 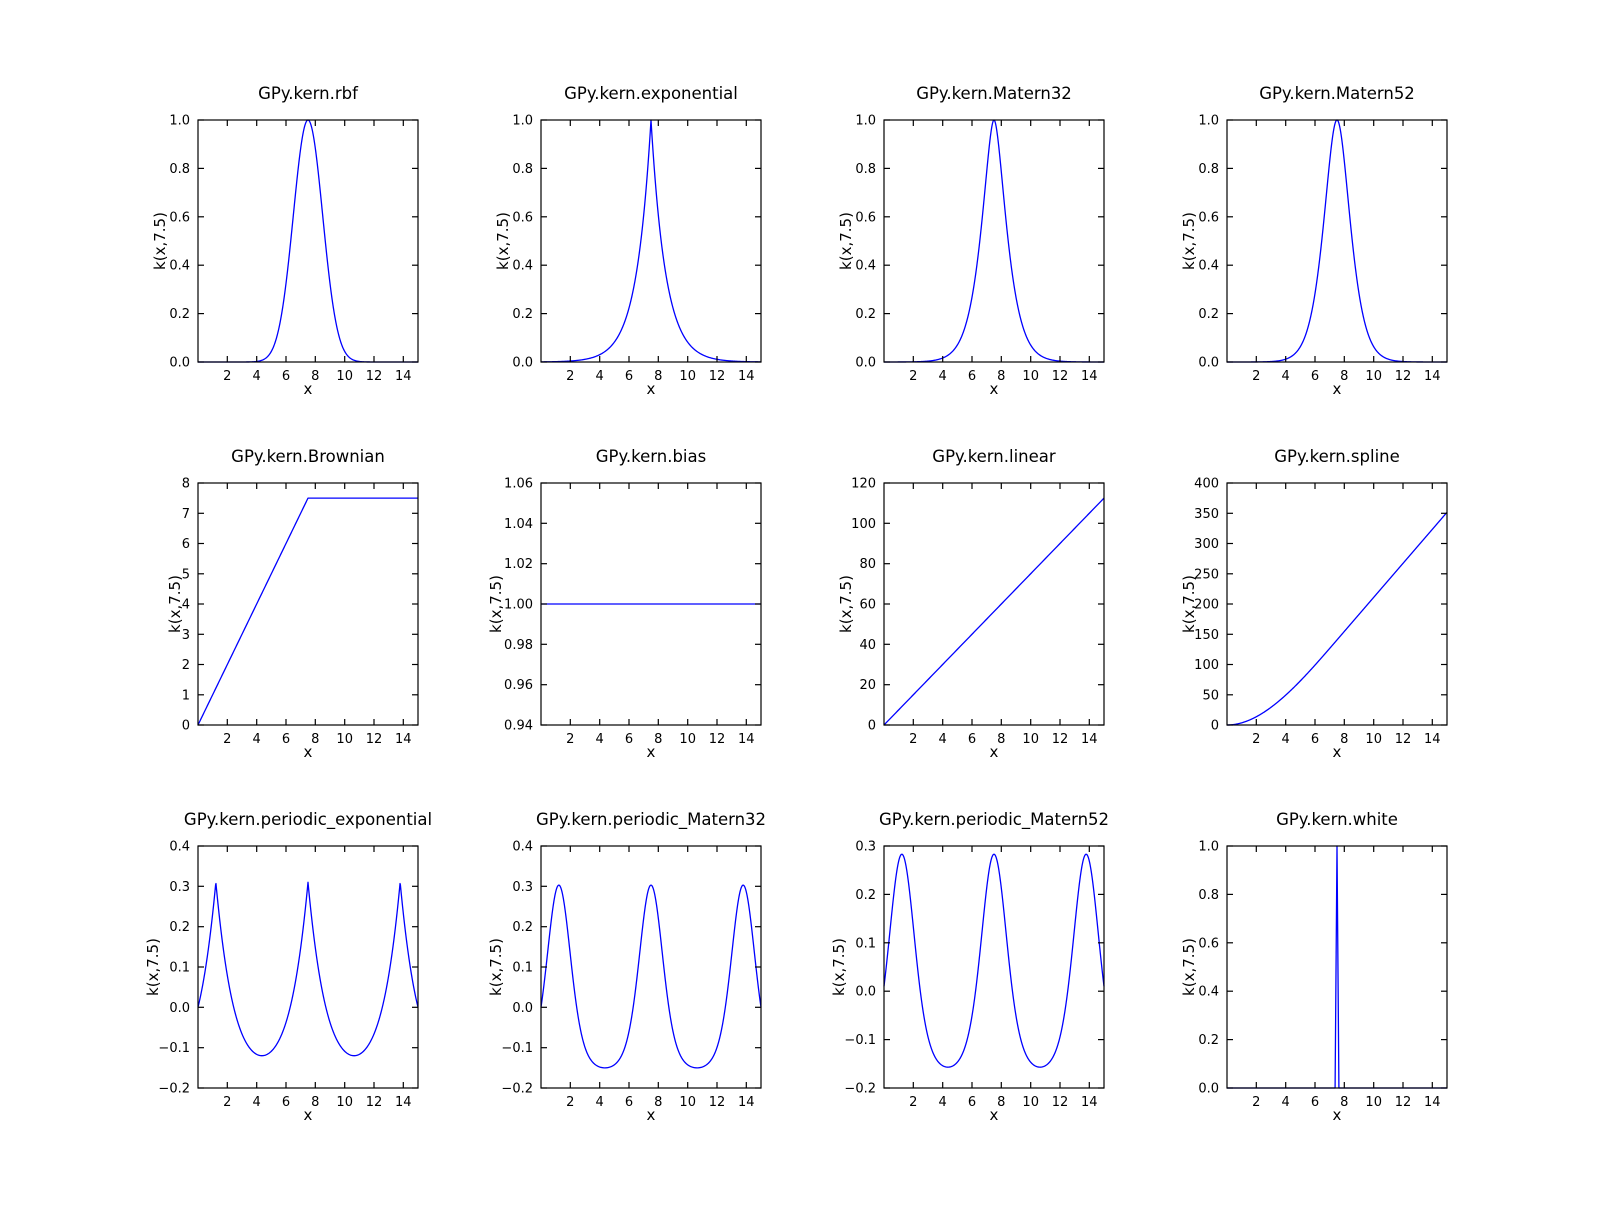 What do you see at coordinates (863, 484) in the screenshot?
I see `y-tick-label: 120` at bounding box center [863, 484].